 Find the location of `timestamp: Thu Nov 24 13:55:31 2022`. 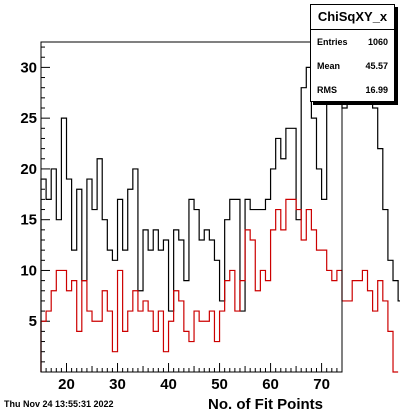

timestamp: Thu Nov 24 13:55:31 2022 is located at coordinates (59, 404).